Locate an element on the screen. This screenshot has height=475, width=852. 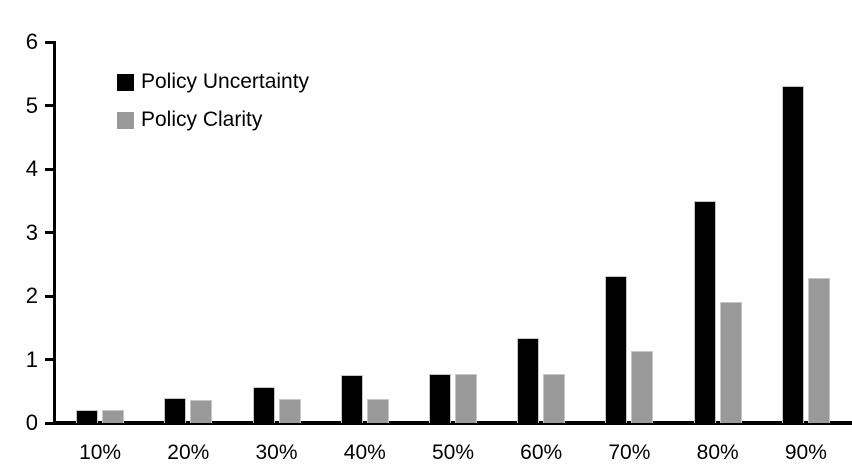
bar-policy-clarity-10% is located at coordinates (113, 416).